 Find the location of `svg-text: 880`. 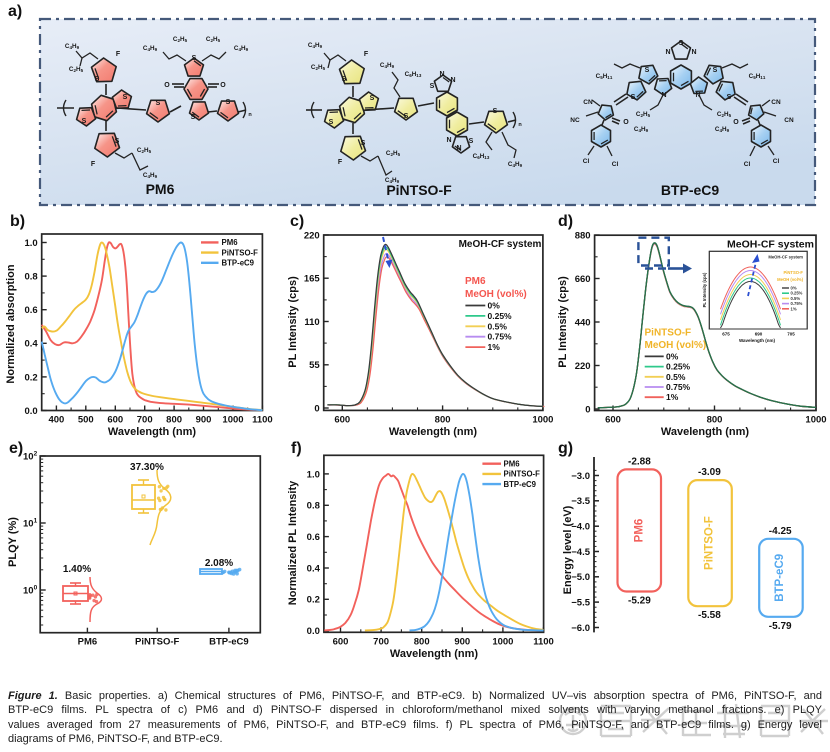

svg-text: 880 is located at coordinates (583, 235).